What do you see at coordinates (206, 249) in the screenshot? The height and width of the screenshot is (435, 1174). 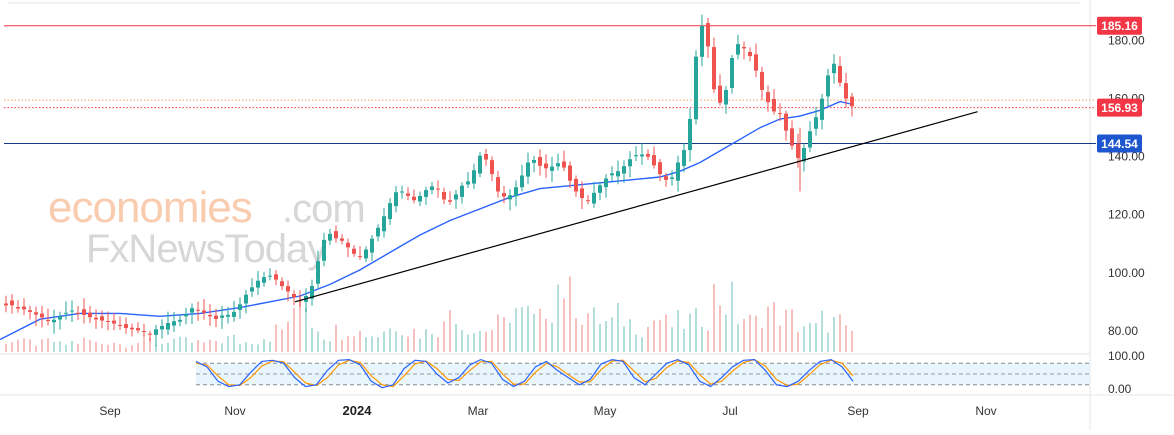 I see `watermark-line2: FxNewsToday` at bounding box center [206, 249].